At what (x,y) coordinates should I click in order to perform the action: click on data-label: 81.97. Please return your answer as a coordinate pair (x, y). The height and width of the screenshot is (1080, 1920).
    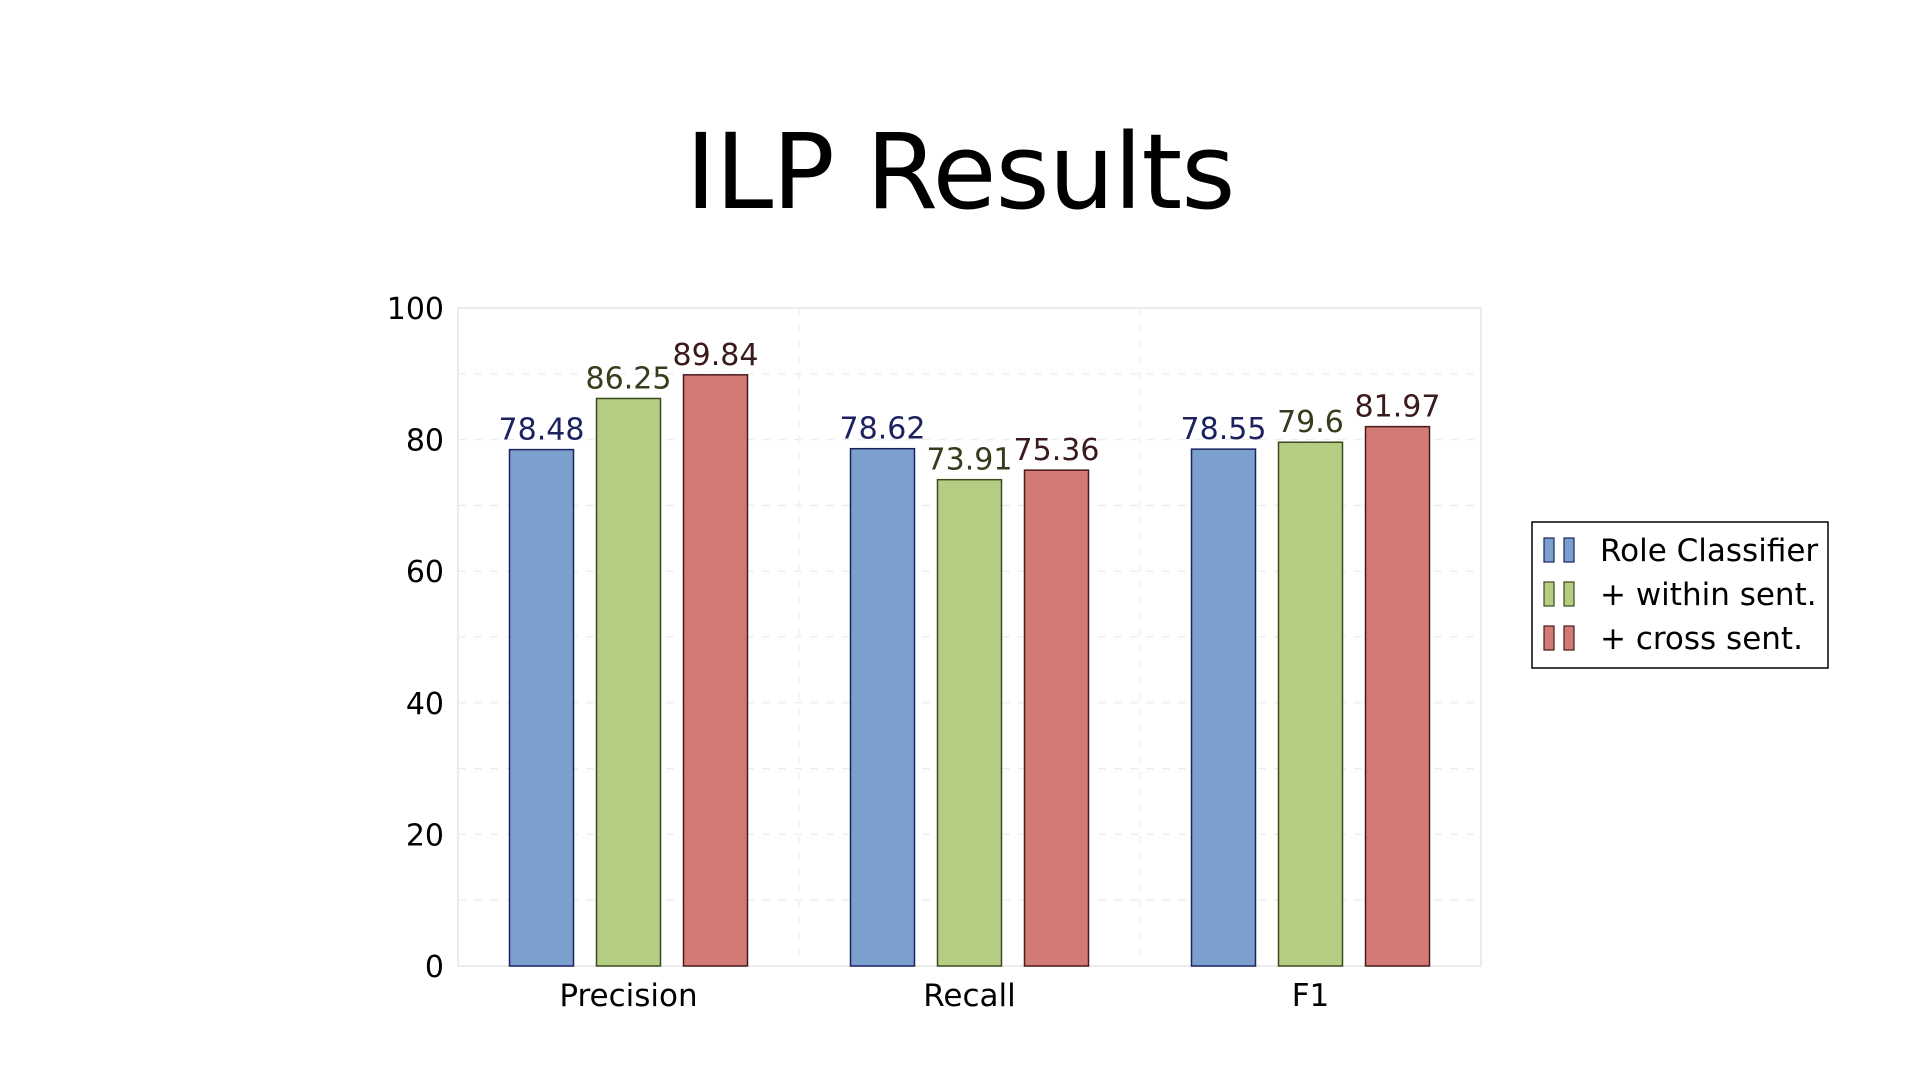
    Looking at the image, I should click on (1398, 407).